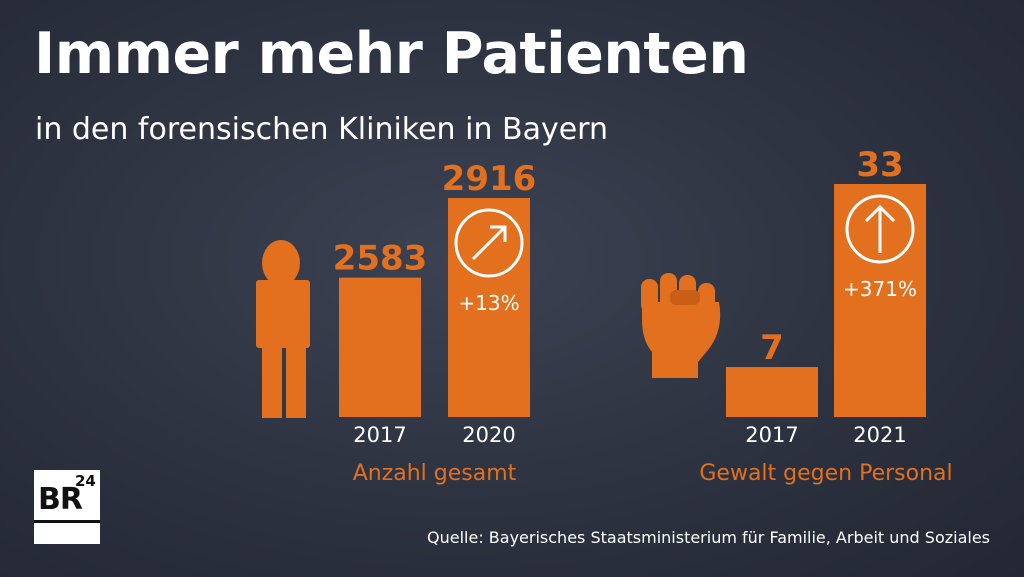 Image resolution: width=1024 pixels, height=577 pixels. I want to click on person-icon, so click(283, 329).